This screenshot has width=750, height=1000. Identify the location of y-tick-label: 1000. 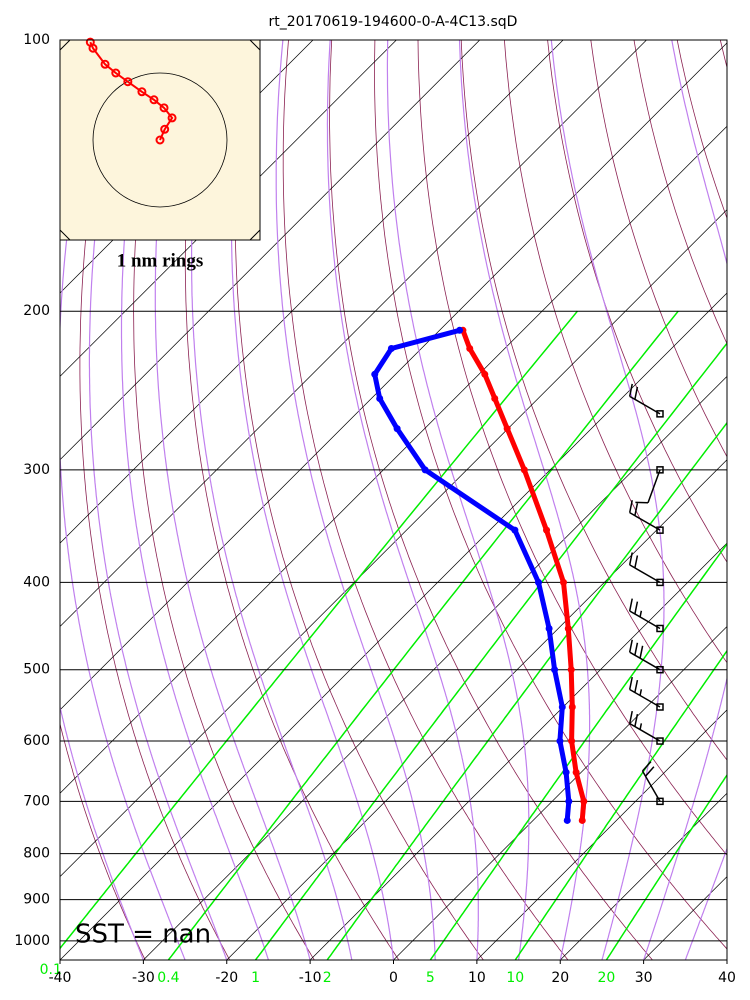
(32, 941).